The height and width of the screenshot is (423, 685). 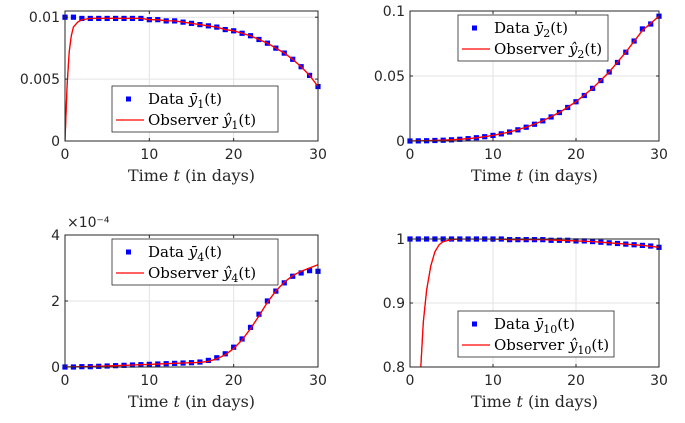 What do you see at coordinates (551, 346) in the screenshot?
I see `legend-observer-label: Observer ŷ10(t)` at bounding box center [551, 346].